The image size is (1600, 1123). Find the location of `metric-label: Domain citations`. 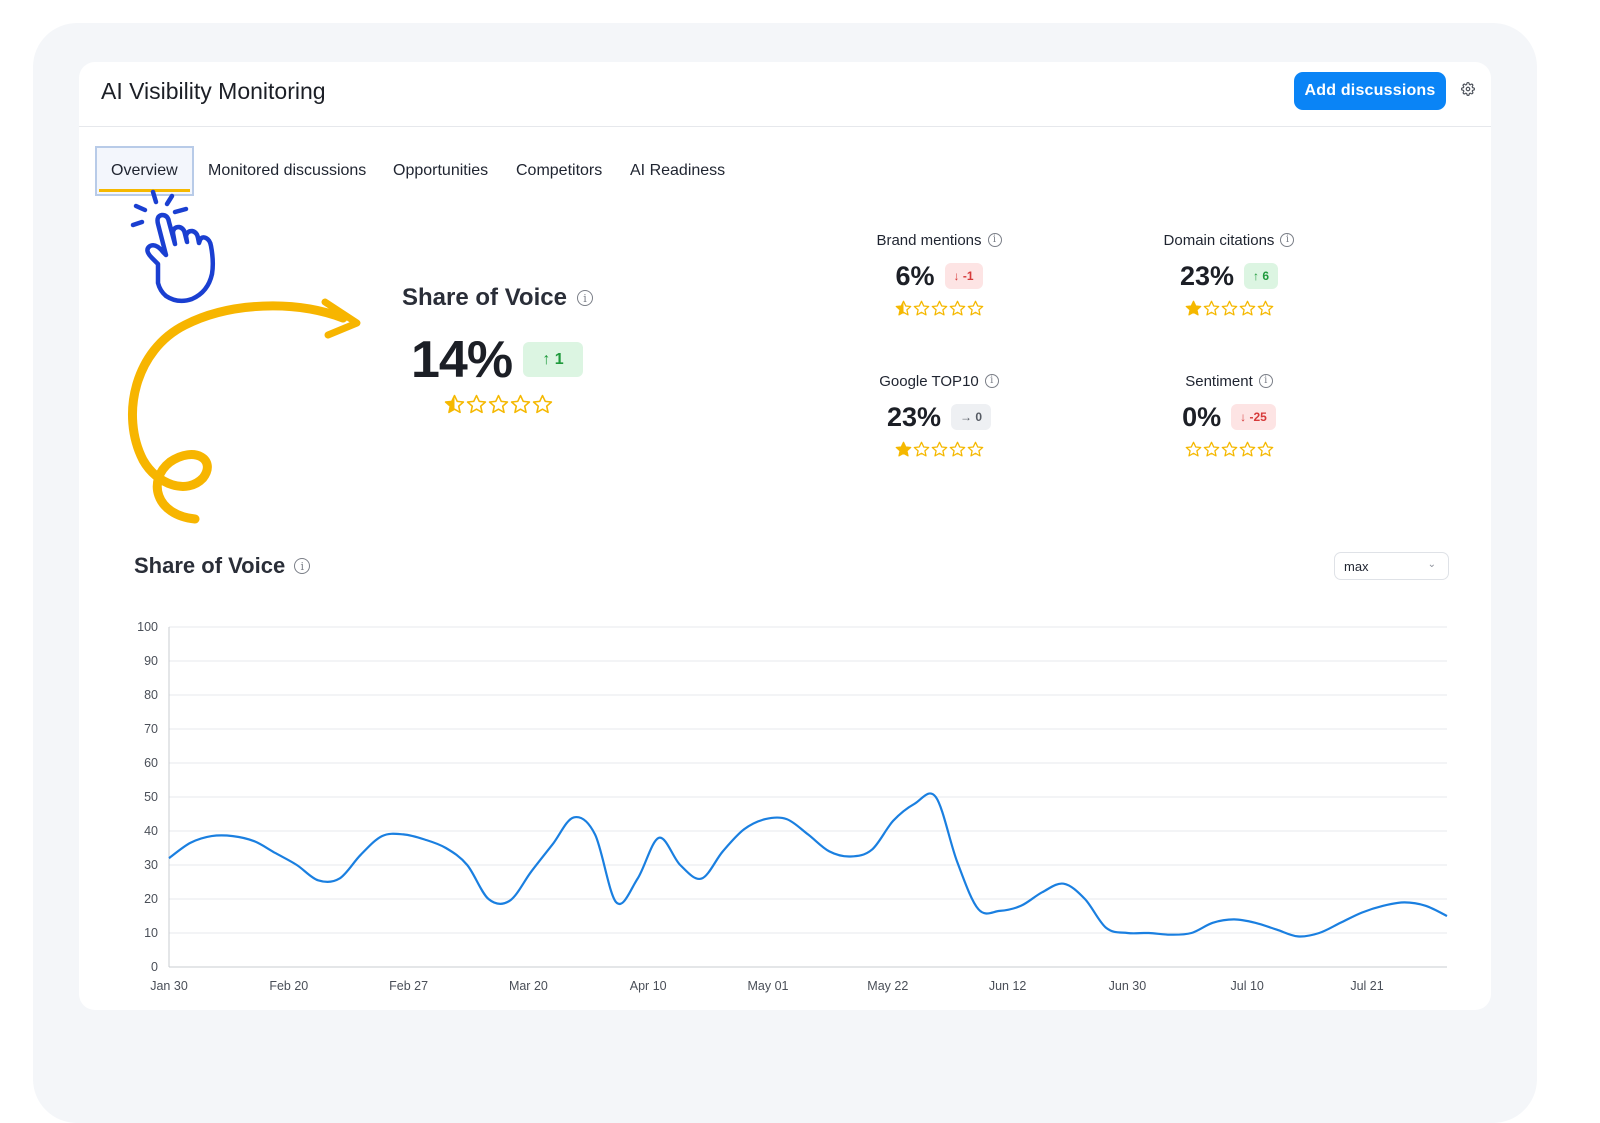

metric-label: Domain citations is located at coordinates (1219, 240).